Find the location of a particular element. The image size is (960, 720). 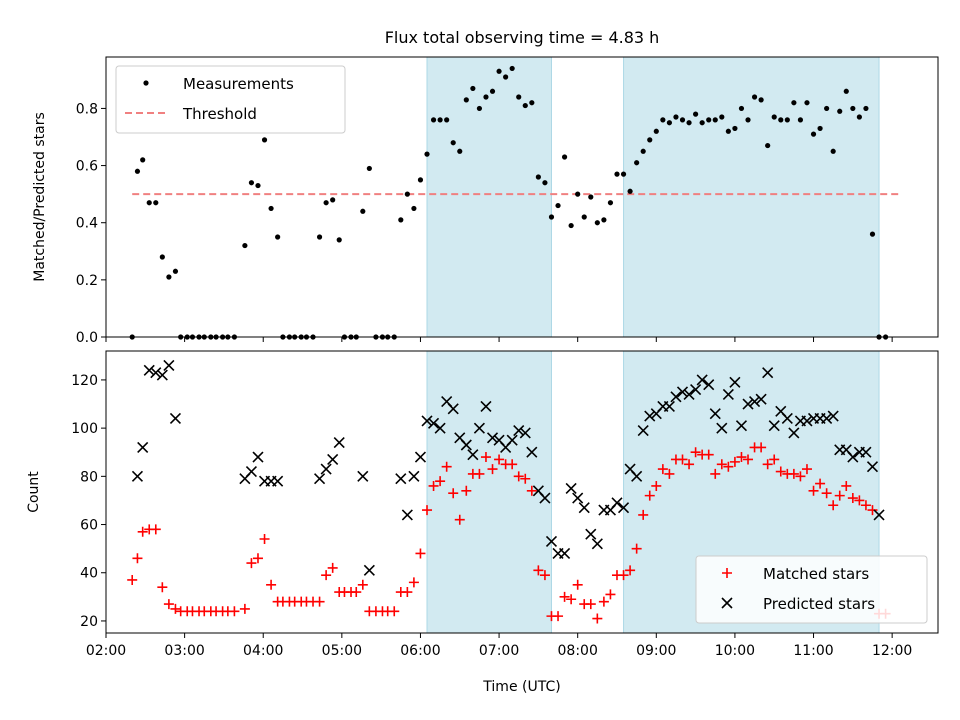

y-tick-label: 60 is located at coordinates (89, 526).